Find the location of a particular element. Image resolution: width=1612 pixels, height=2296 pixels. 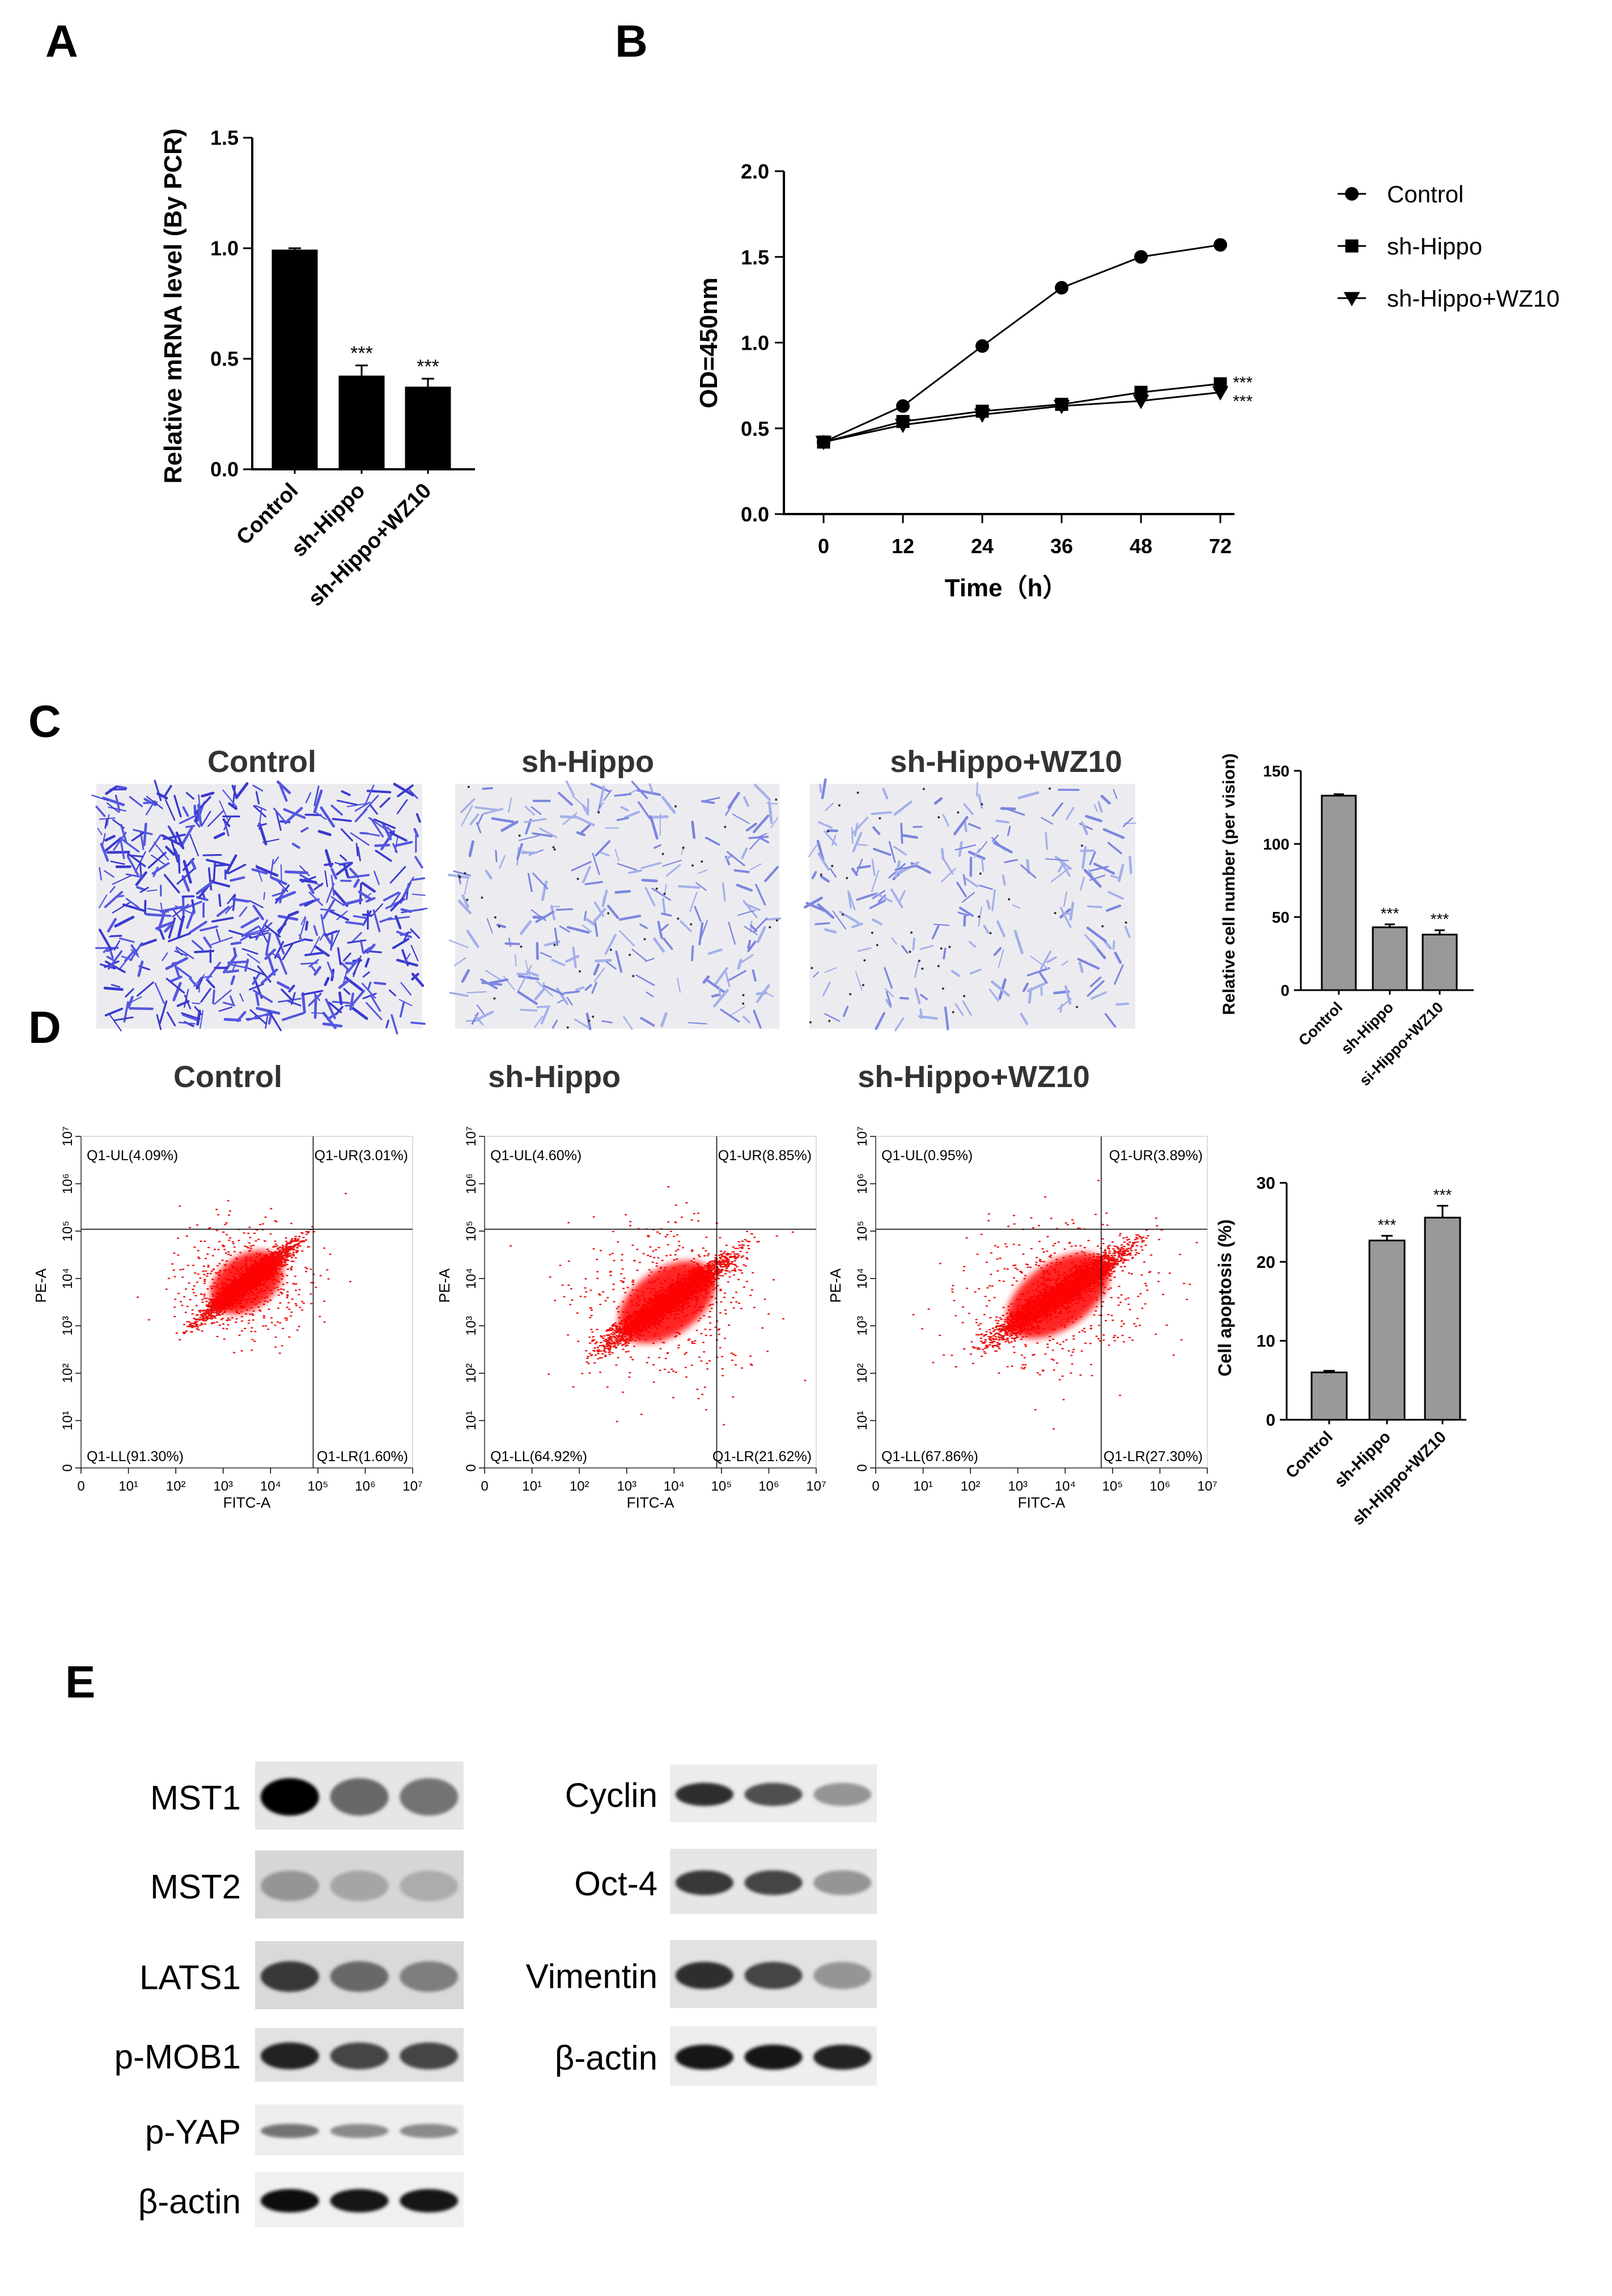

panel-b-y-label: OD=450nm is located at coordinates (709, 343).